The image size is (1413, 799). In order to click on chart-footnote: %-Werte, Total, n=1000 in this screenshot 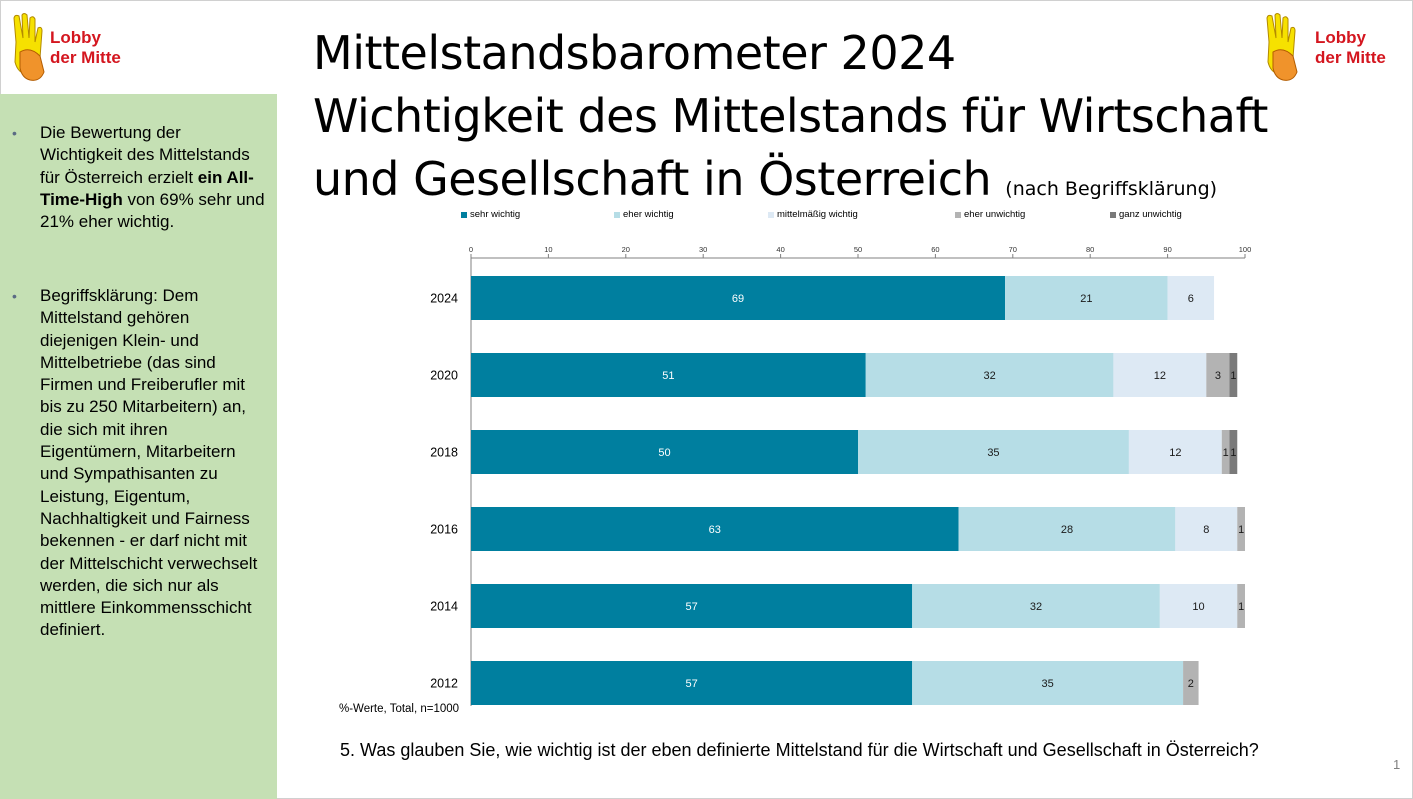, I will do `click(399, 709)`.